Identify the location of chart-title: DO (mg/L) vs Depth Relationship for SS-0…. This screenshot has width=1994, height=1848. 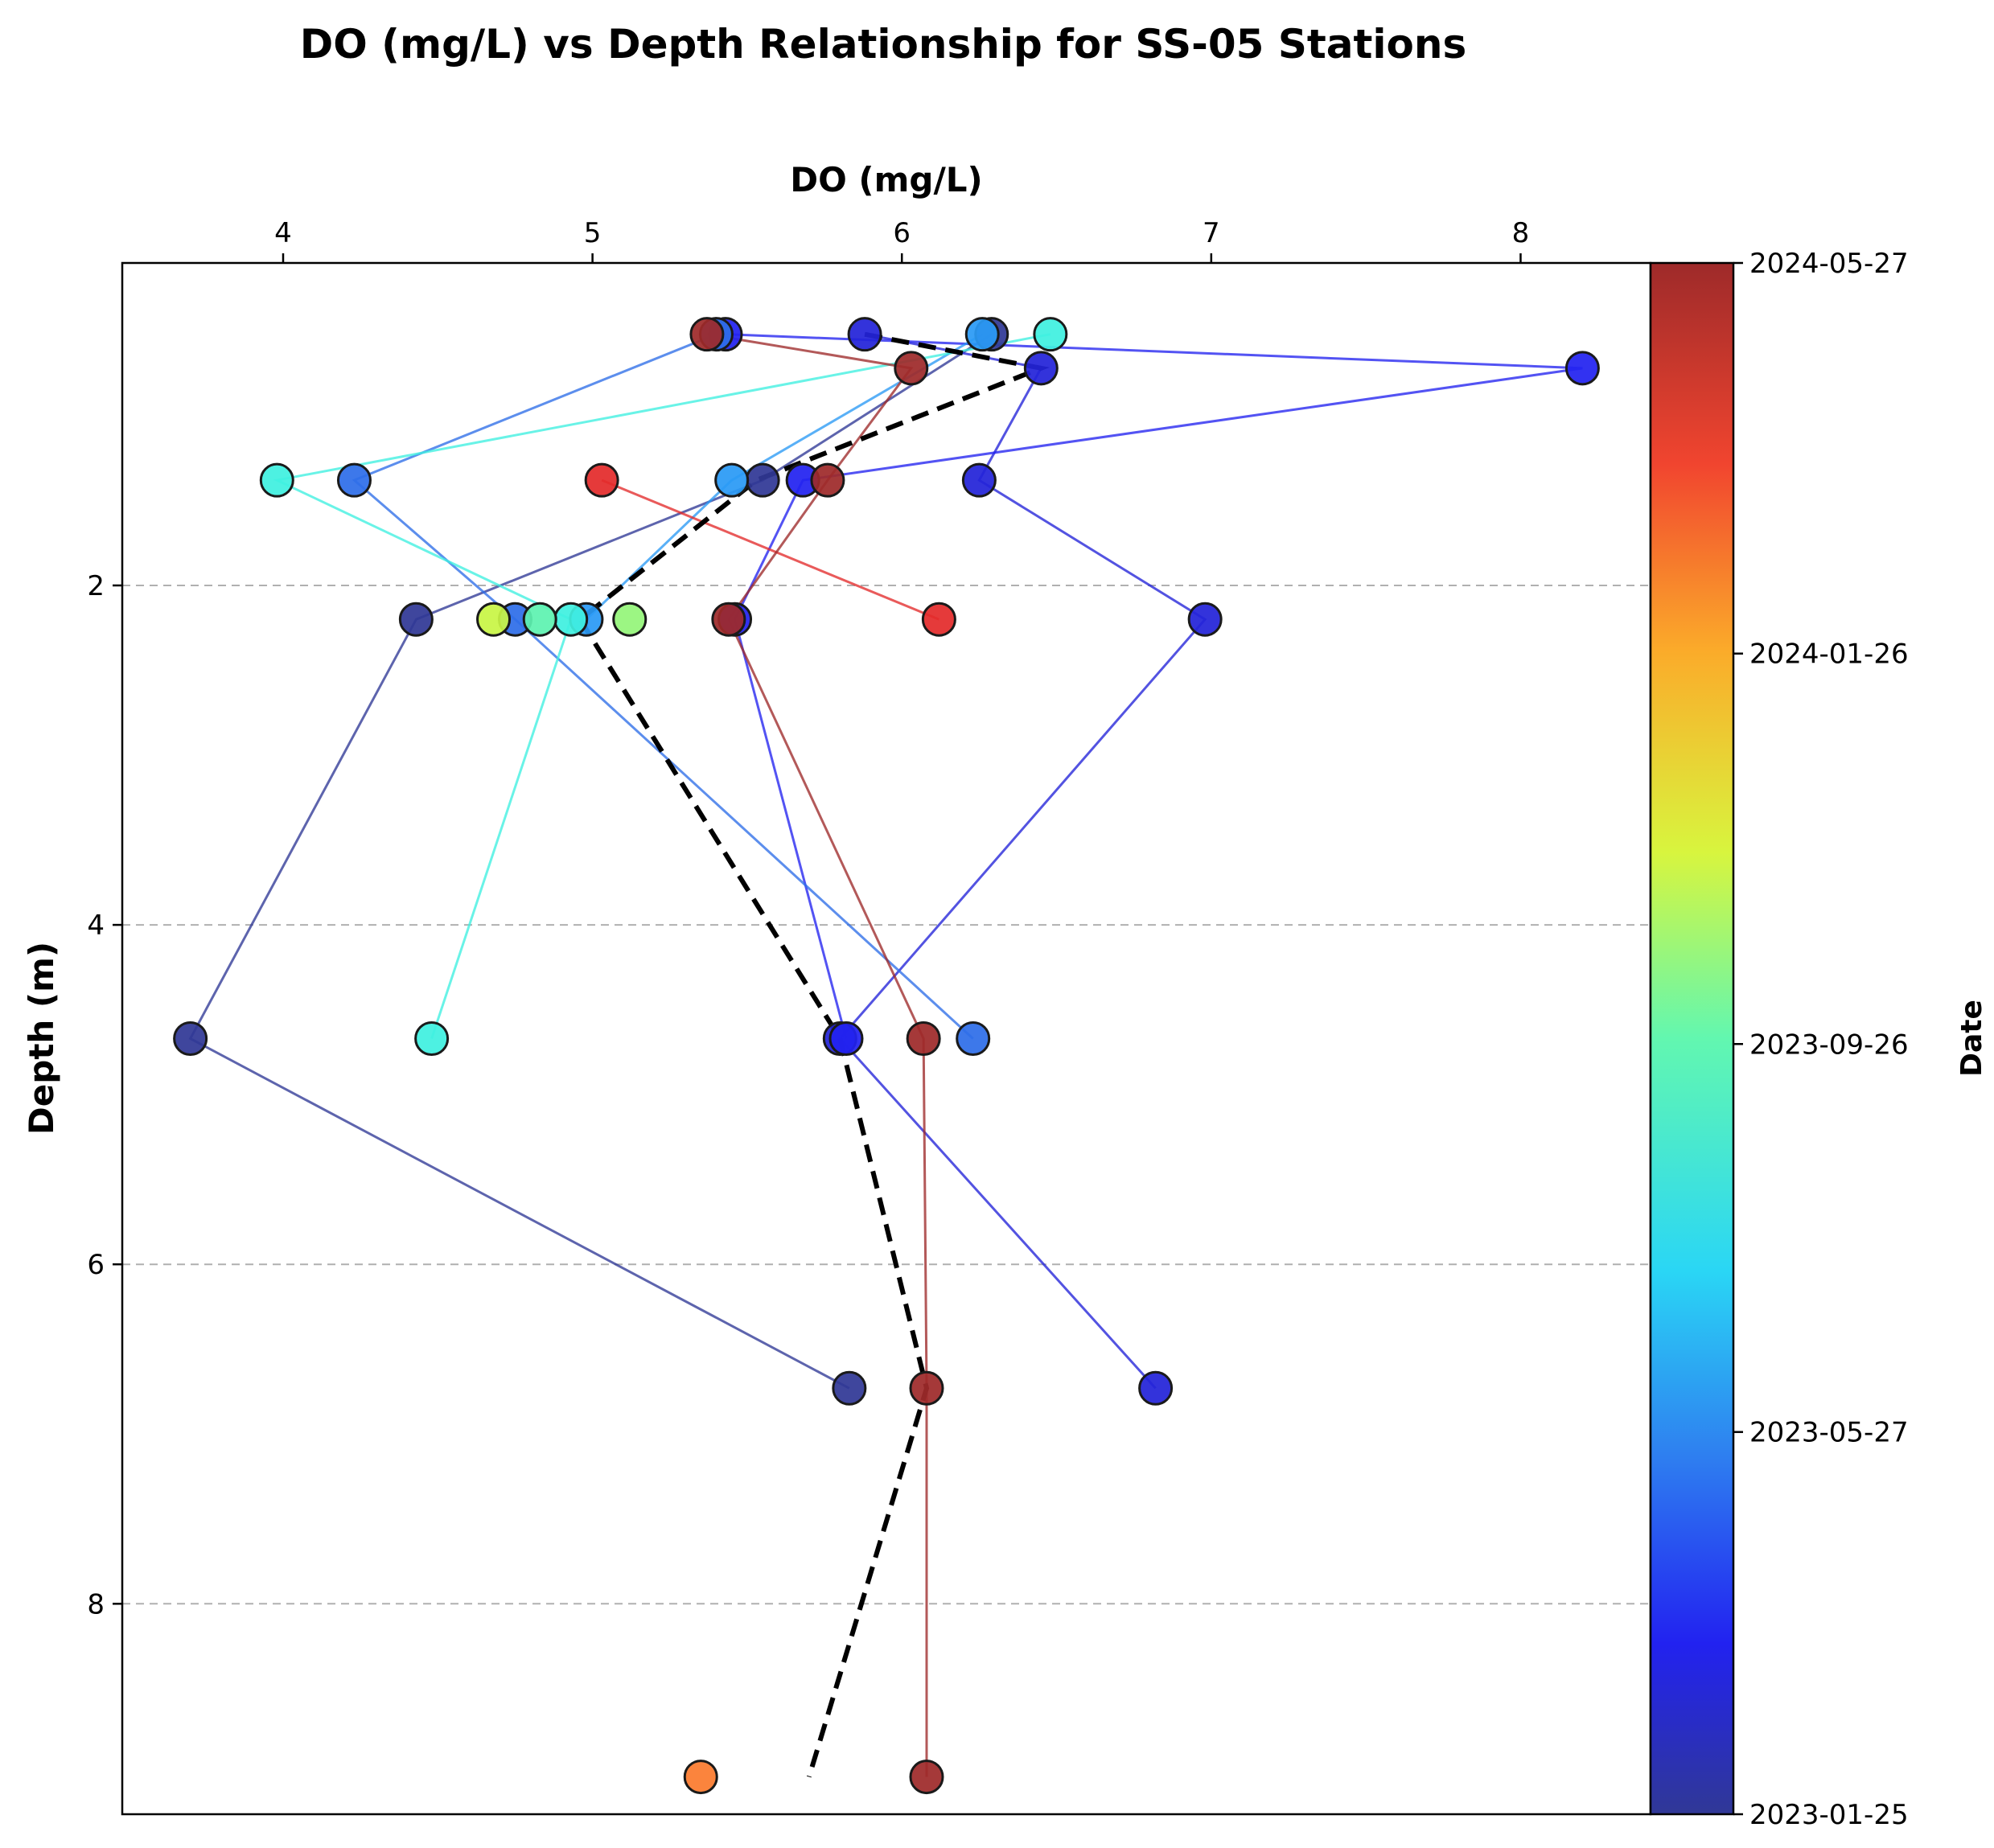
(883, 44).